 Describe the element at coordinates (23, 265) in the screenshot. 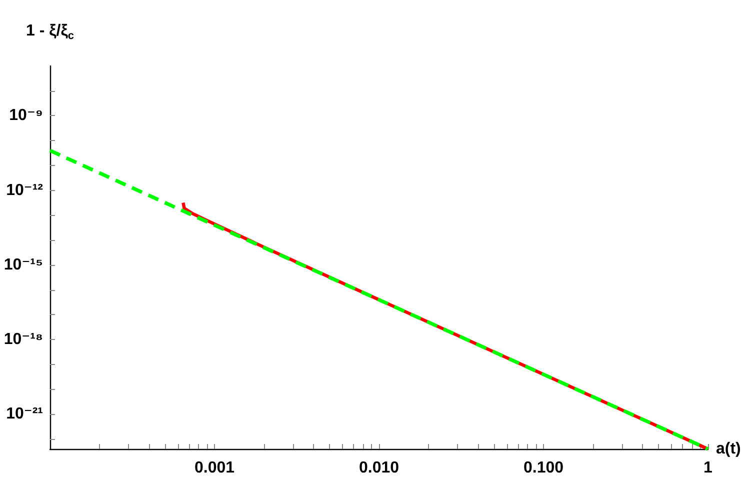

I see `y-tick-label: 10⁻¹⁵` at that location.